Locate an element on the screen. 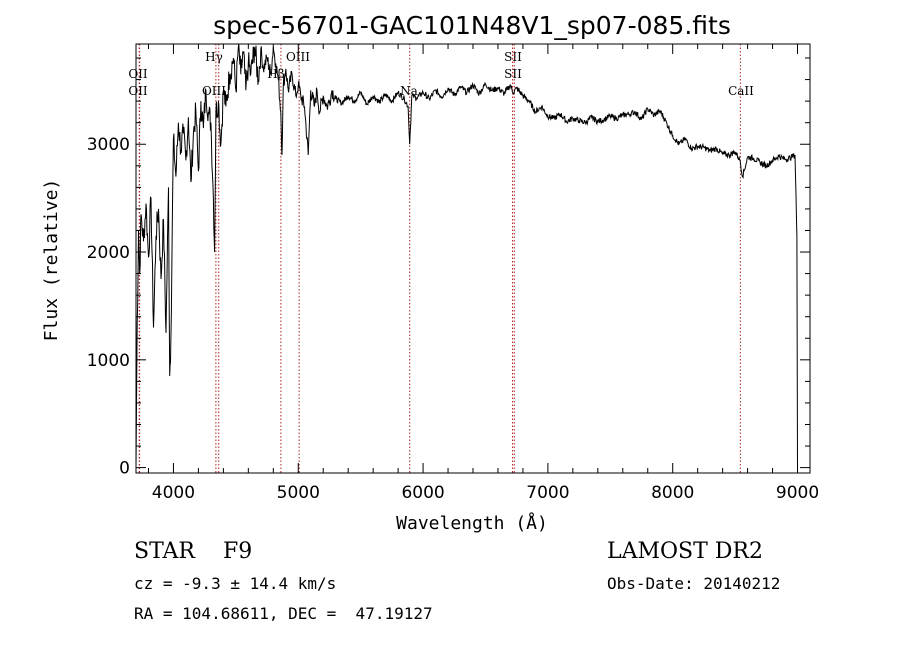 The height and width of the screenshot is (649, 900). marker-label-0: OII is located at coordinates (138, 74).